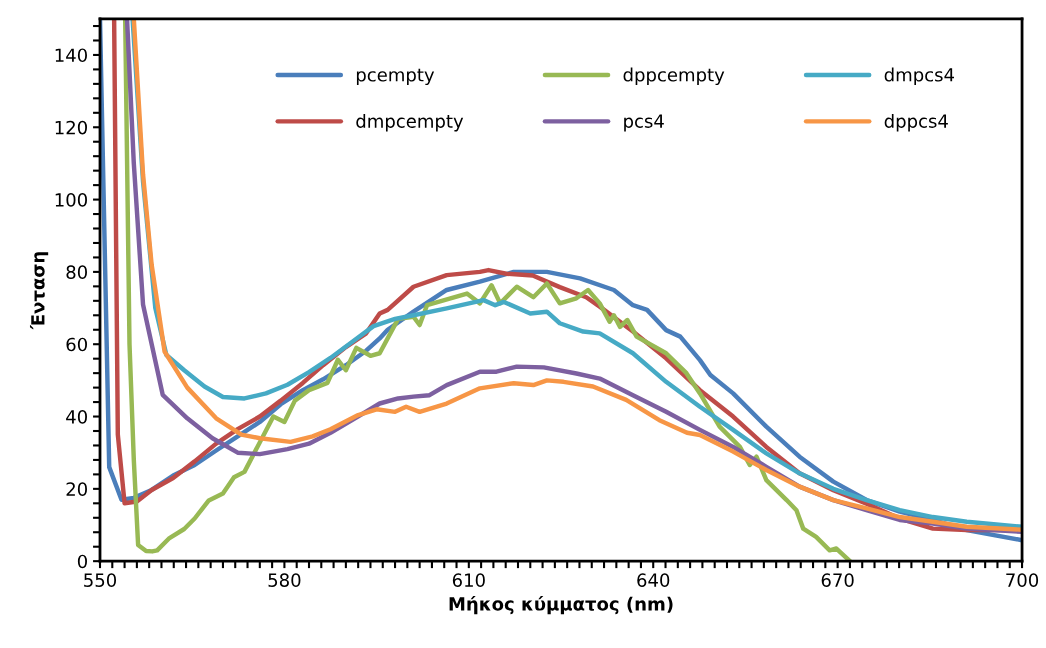 This screenshot has height=648, width=1046. Describe the element at coordinates (395, 77) in the screenshot. I see `legend-label: pcempty` at that location.